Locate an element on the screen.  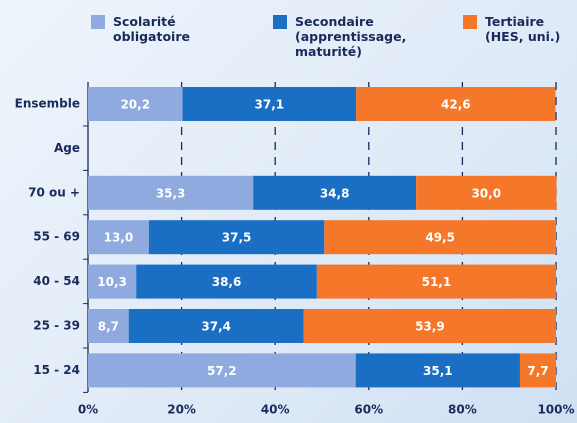
x-tick-label: 20% is located at coordinates (181, 410).